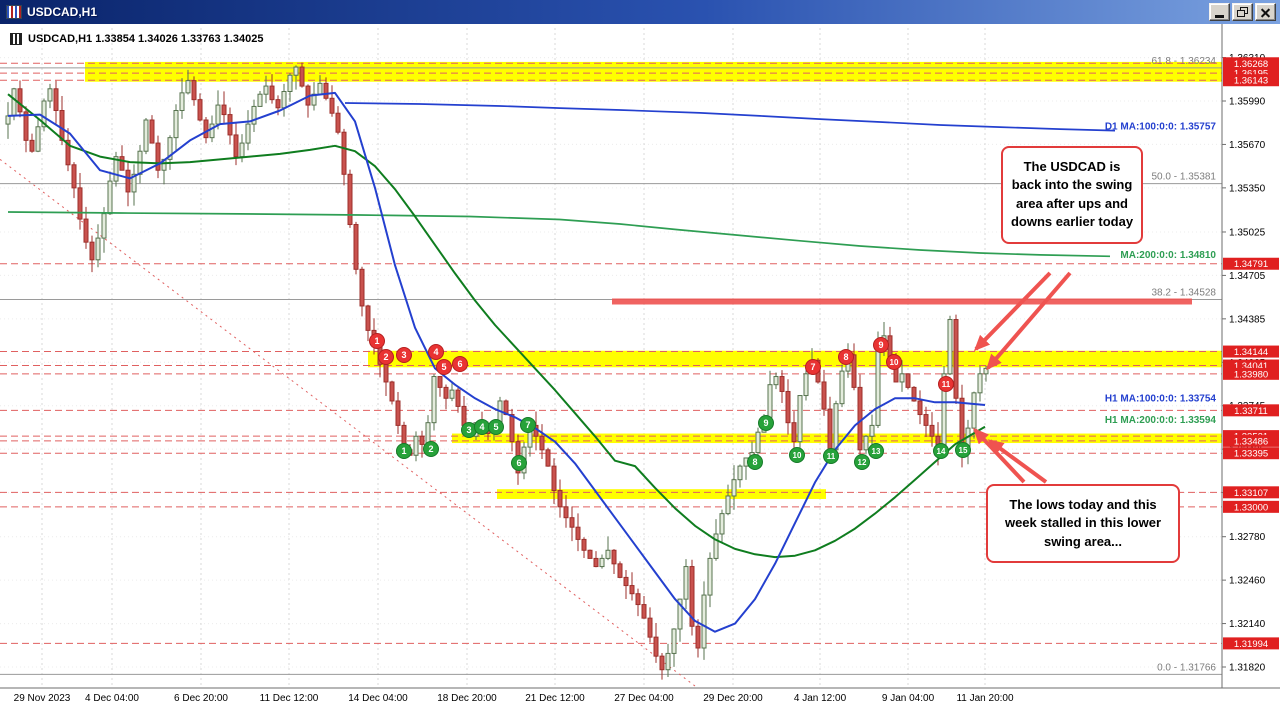 Image resolution: width=1280 pixels, height=708 pixels. What do you see at coordinates (985, 698) in the screenshot?
I see `svg-text: 11 Jan 20:00` at bounding box center [985, 698].